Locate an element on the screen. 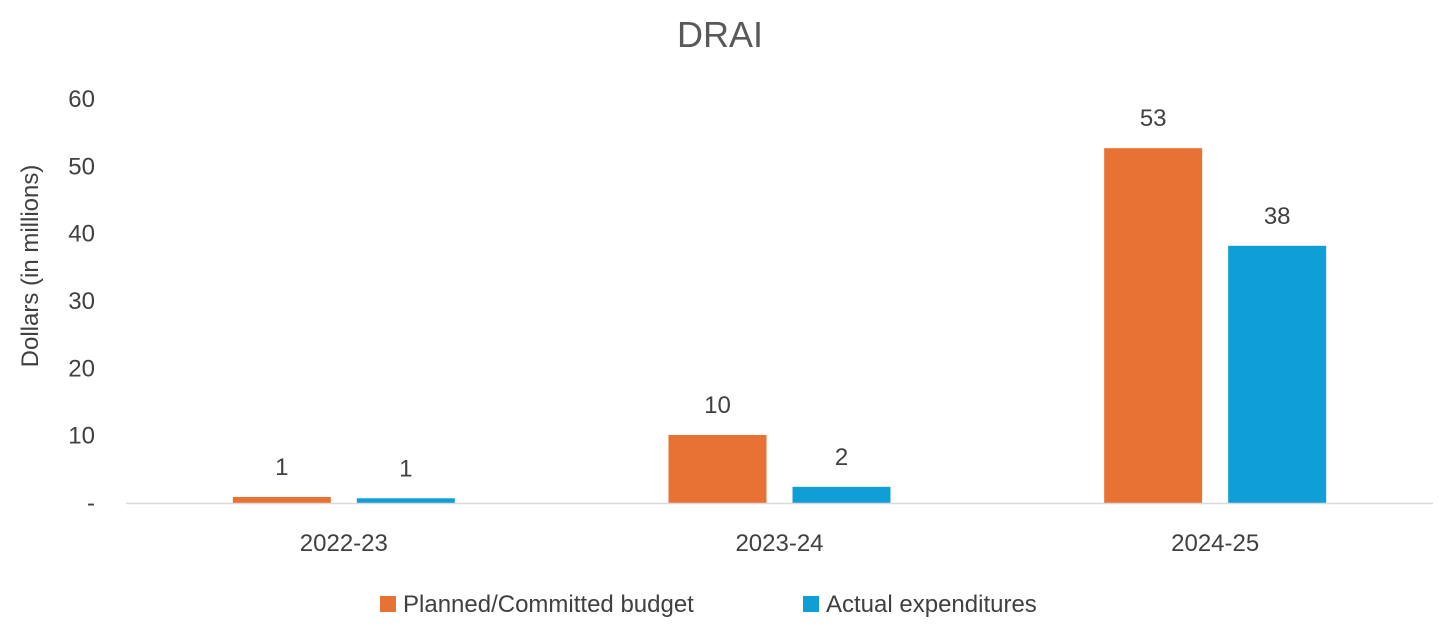  y-tick-label: 50 is located at coordinates (81, 166).